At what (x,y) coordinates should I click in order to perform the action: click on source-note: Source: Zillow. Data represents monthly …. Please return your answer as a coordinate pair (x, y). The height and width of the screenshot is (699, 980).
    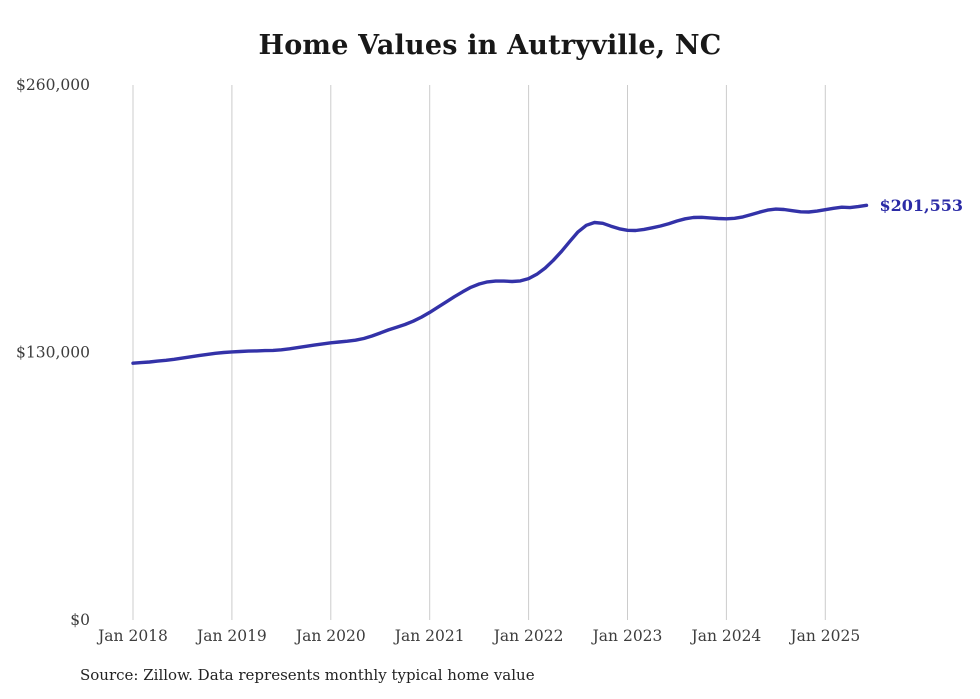
    Looking at the image, I should click on (307, 675).